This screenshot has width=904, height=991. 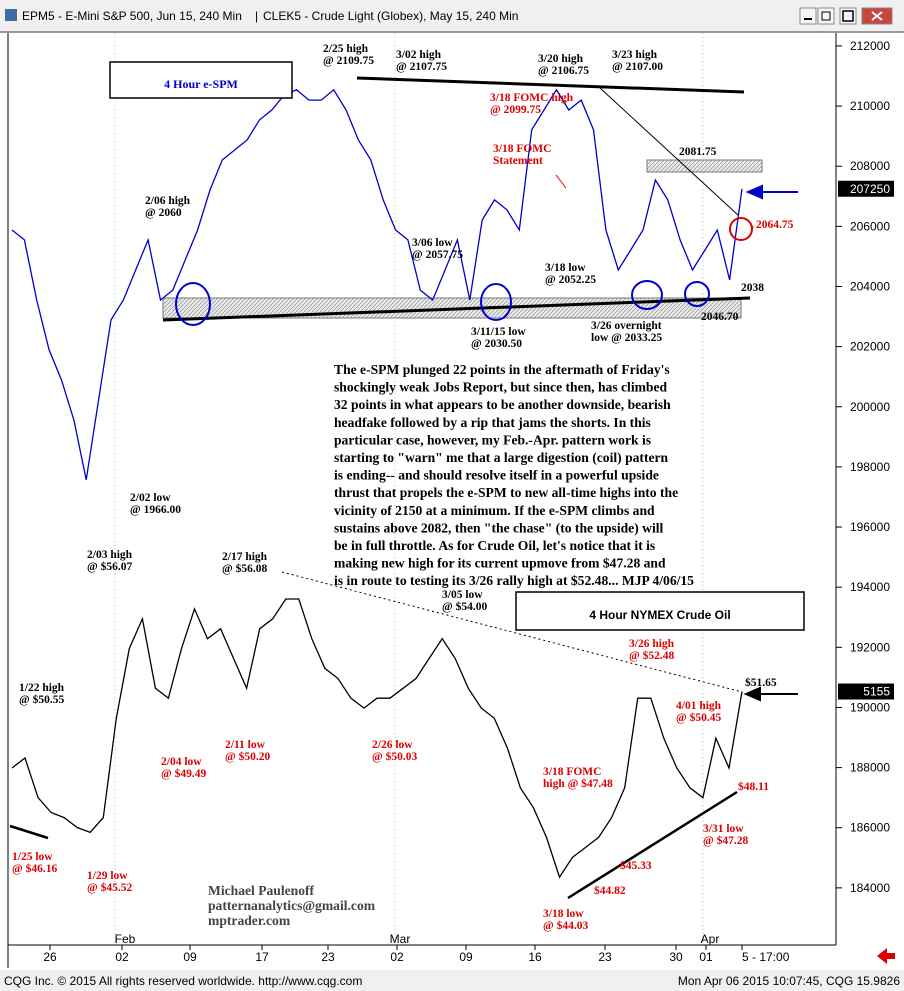 I want to click on annotation: 3/06 low, so click(x=432, y=243).